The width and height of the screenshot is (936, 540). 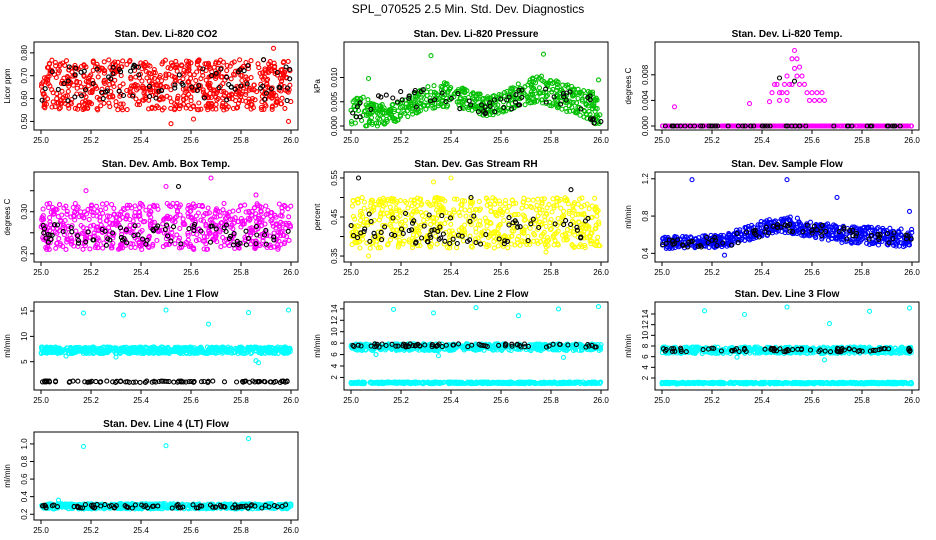 I want to click on y-tick-label: 0.45, so click(x=334, y=217).